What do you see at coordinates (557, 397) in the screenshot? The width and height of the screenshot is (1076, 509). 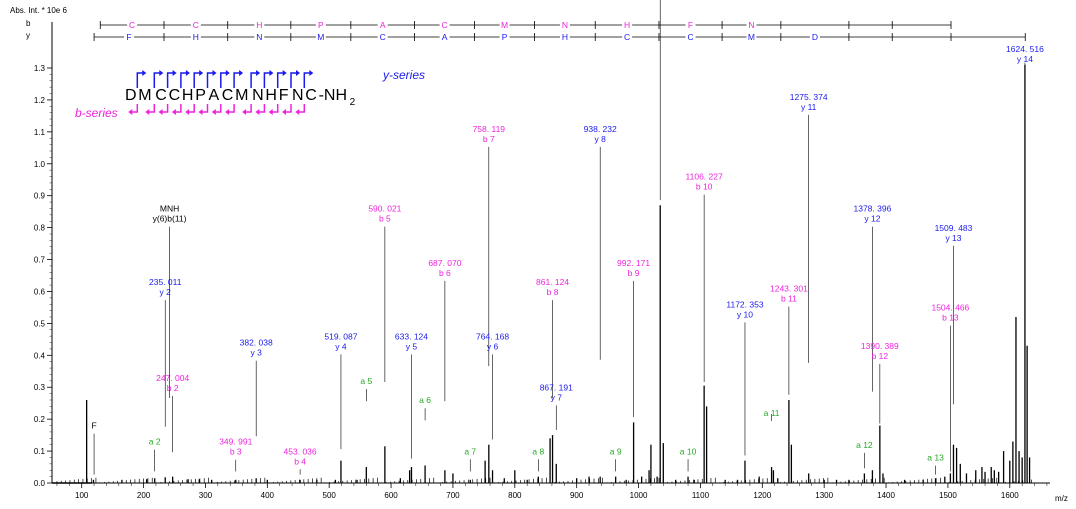 I see `annotation-sublabel: y 7` at bounding box center [557, 397].